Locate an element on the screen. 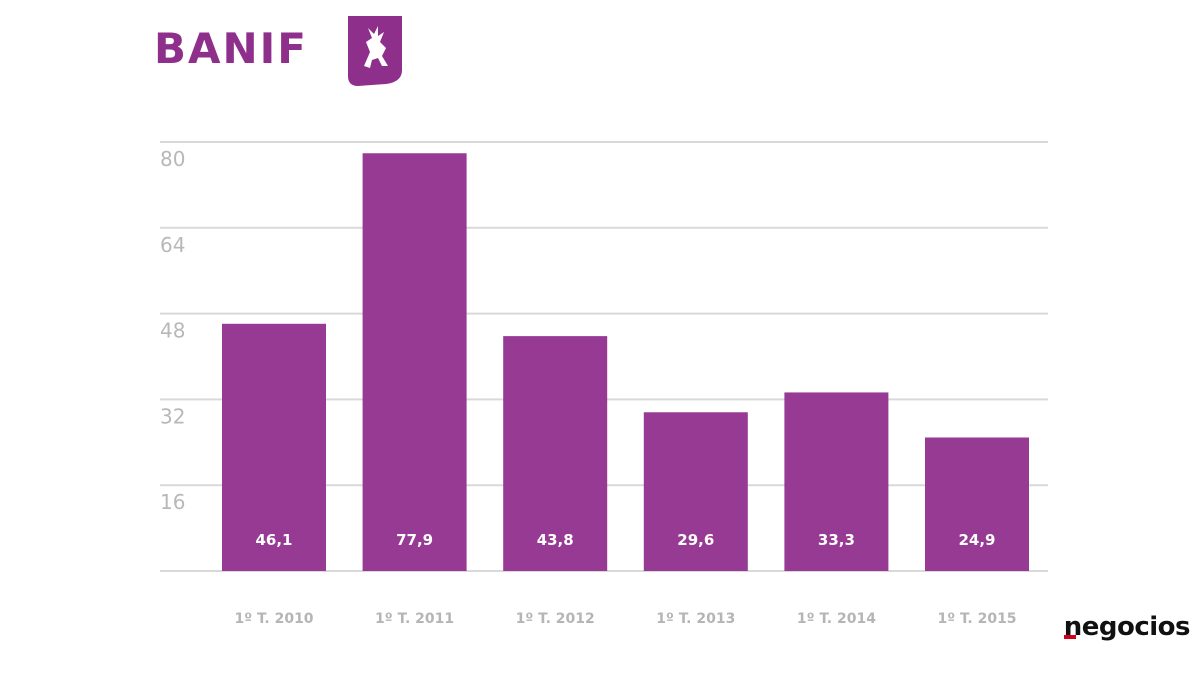  y-tick-label: 48 is located at coordinates (172, 331).